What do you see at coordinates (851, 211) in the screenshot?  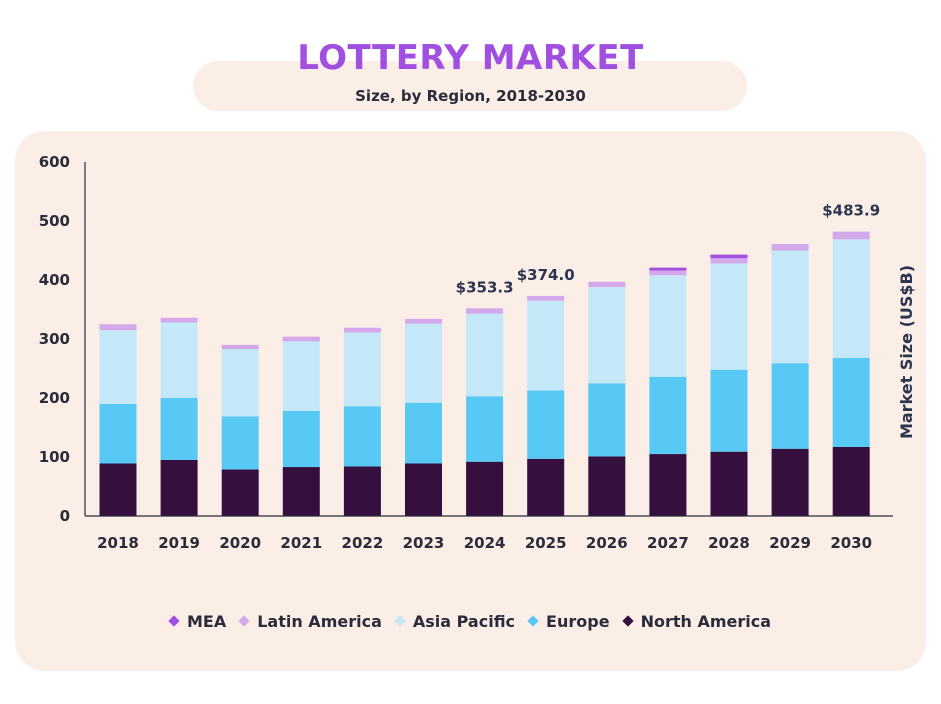 I see `total-label-2030: $483.9` at bounding box center [851, 211].